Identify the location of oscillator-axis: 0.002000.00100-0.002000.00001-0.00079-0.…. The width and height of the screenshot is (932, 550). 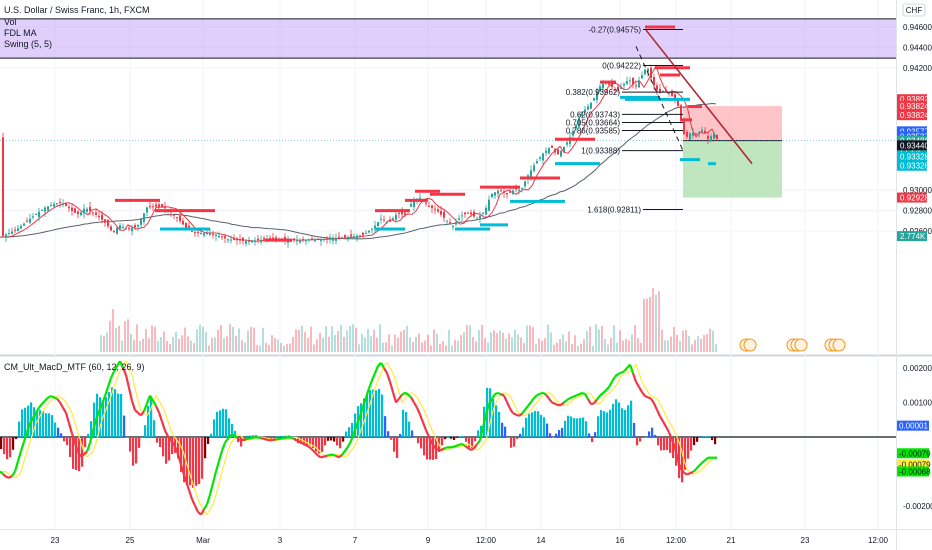
(914, 437).